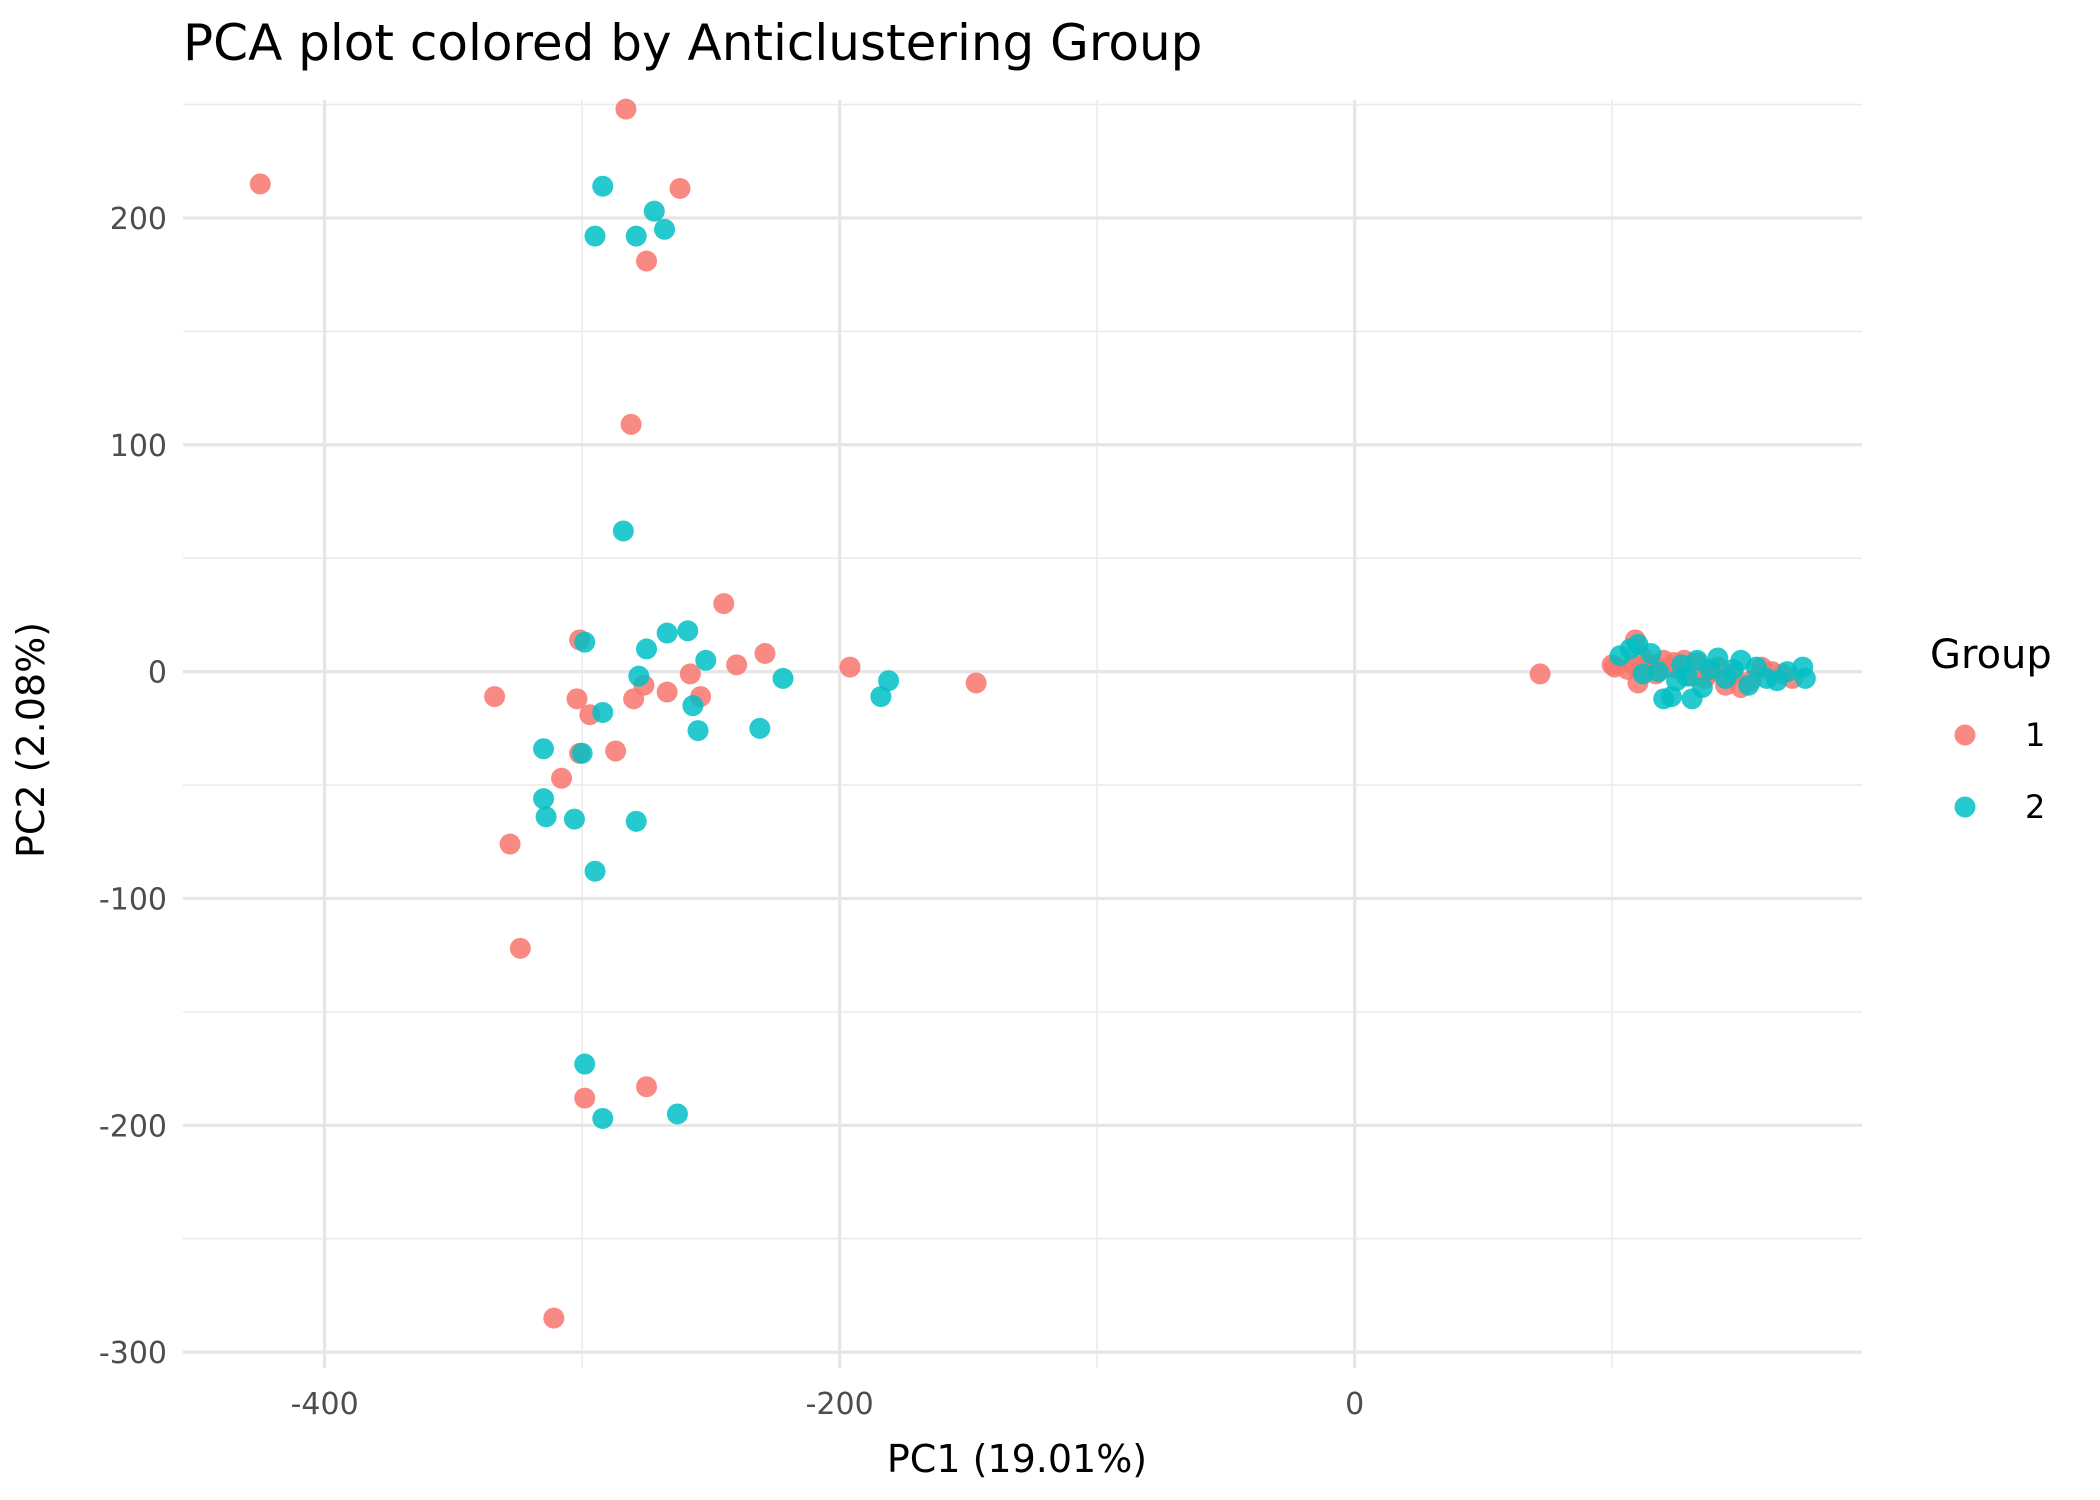  I want to click on chart-title: PCA plot colored by Anticlustering Group, so click(692, 43).